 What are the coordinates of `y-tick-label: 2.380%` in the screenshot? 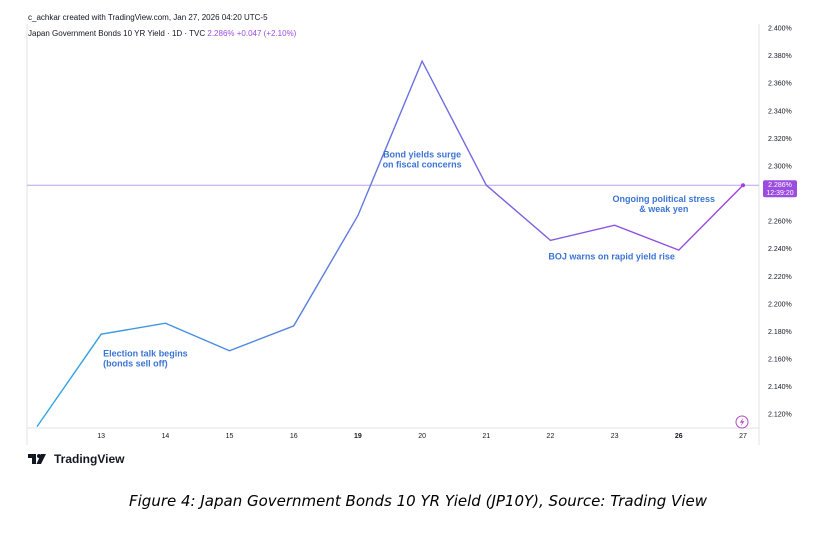 It's located at (780, 56).